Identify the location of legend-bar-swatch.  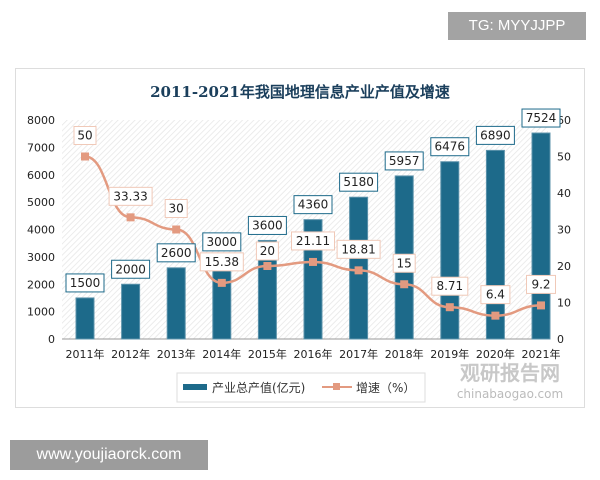
(195, 387).